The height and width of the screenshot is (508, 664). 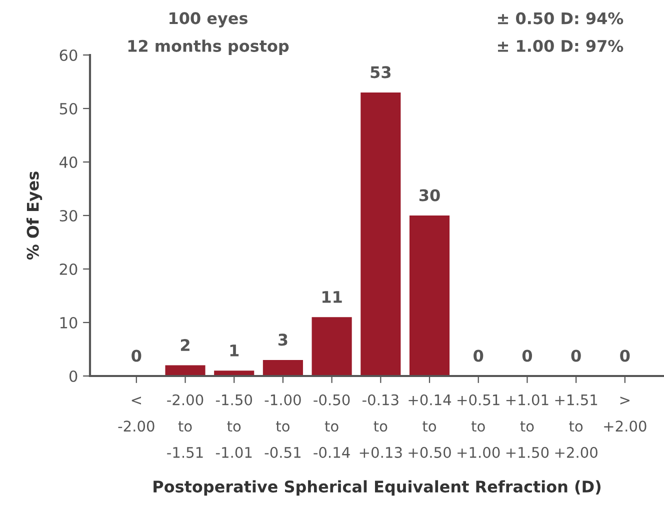 What do you see at coordinates (69, 55) in the screenshot?
I see `y-tick-label: 60` at bounding box center [69, 55].